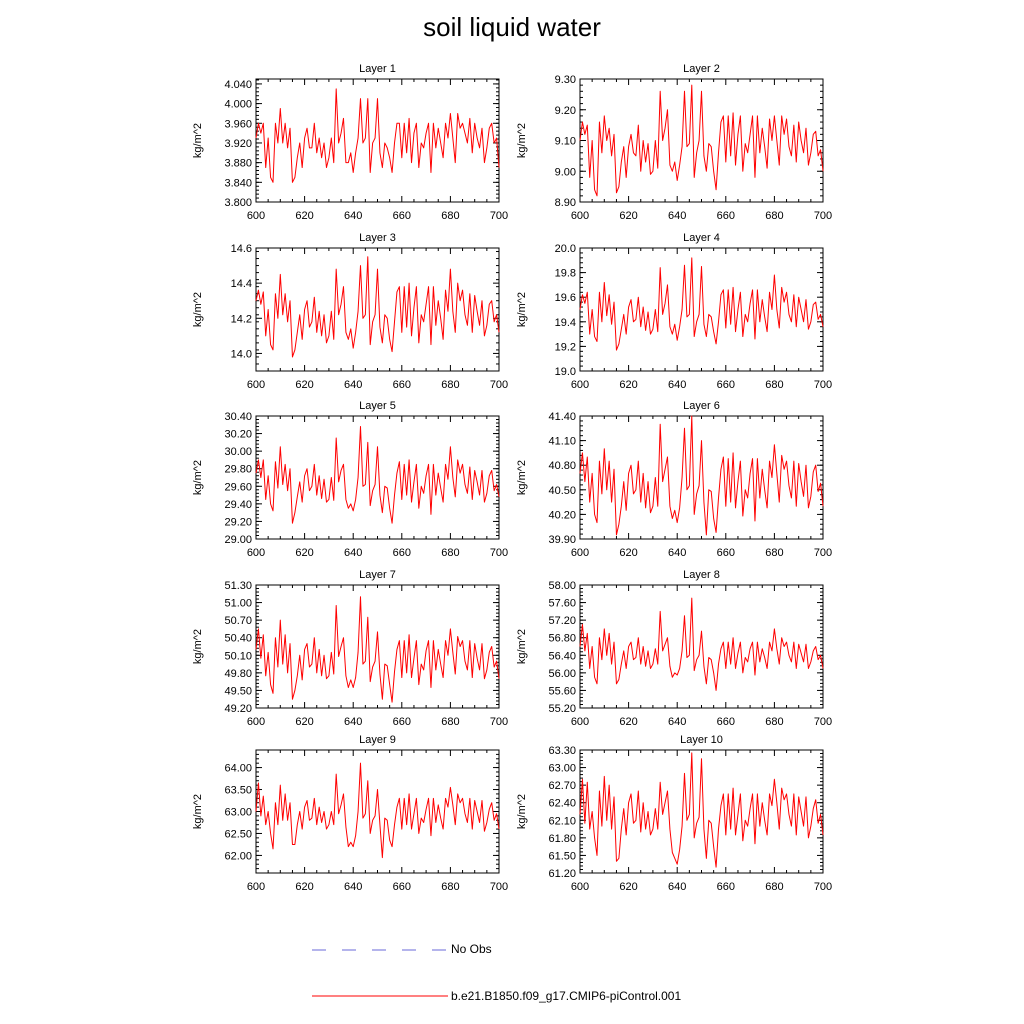 The image size is (1024, 1024). Describe the element at coordinates (562, 691) in the screenshot. I see `y-tick-label: 55.60` at that location.